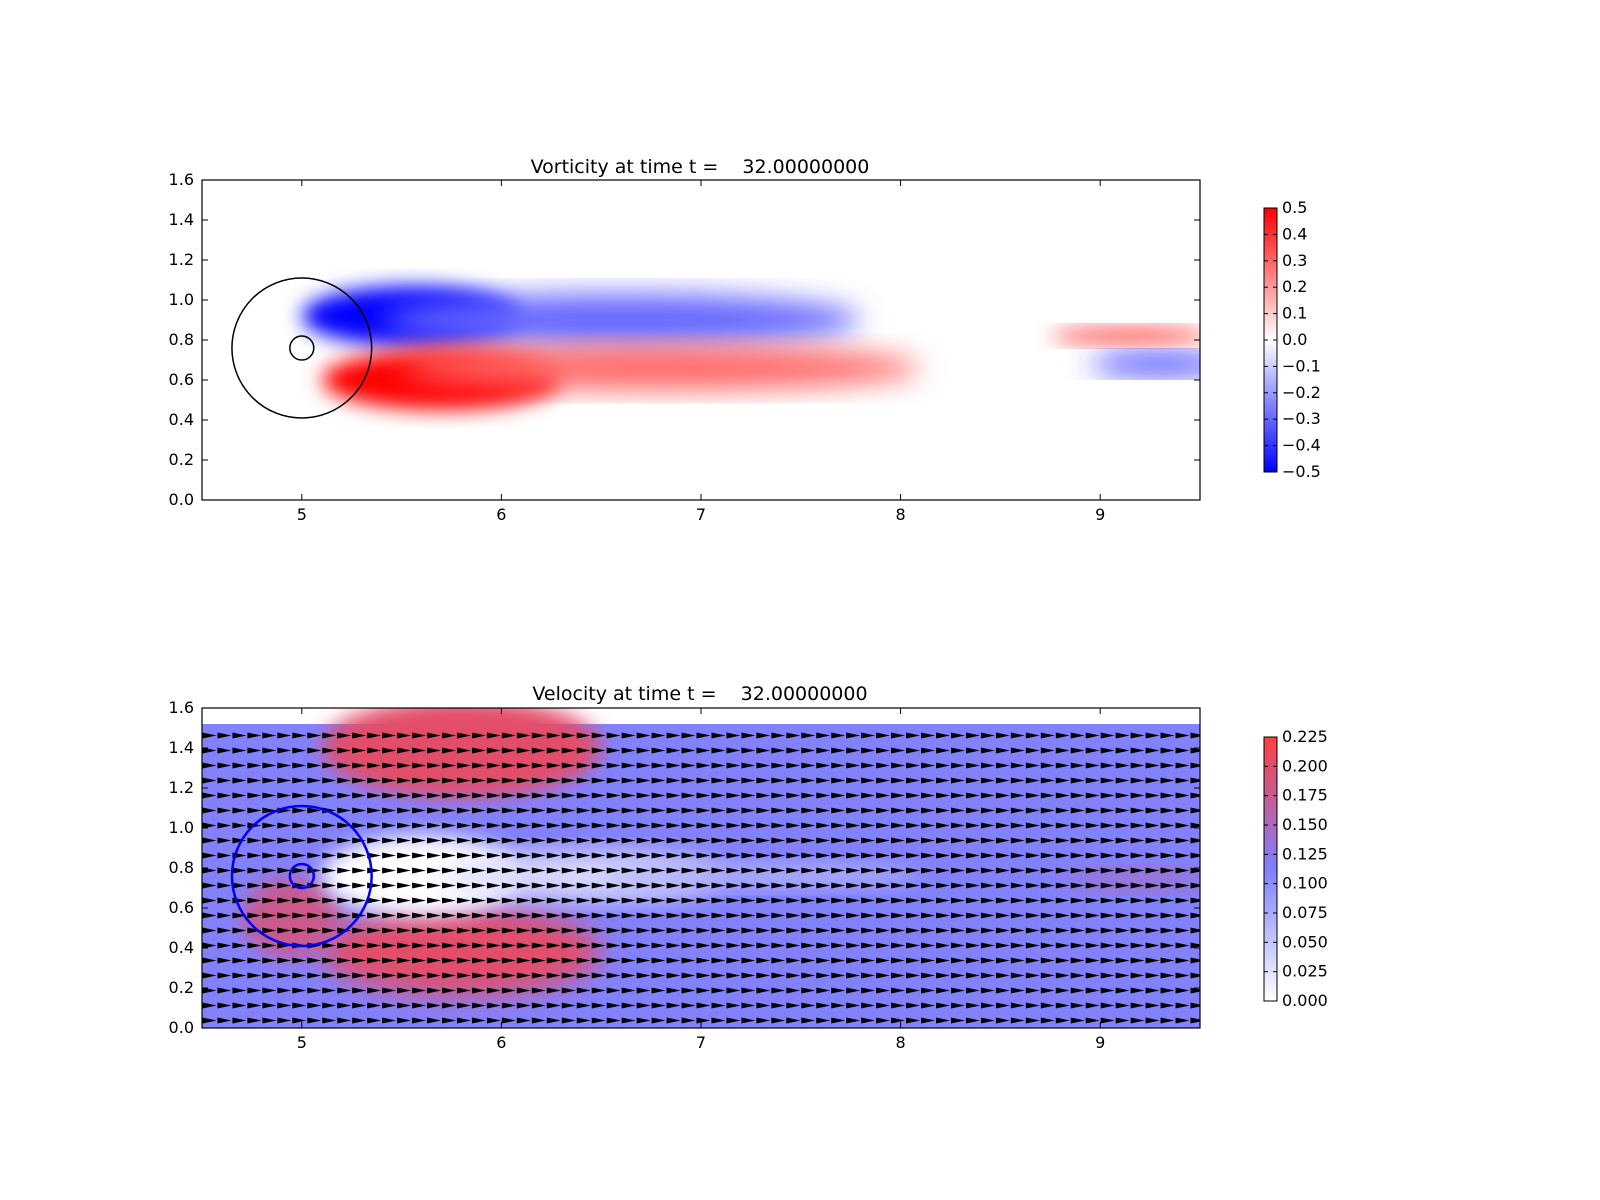  Describe the element at coordinates (1305, 824) in the screenshot. I see `colorbar-tick-label: 0.150` at that location.